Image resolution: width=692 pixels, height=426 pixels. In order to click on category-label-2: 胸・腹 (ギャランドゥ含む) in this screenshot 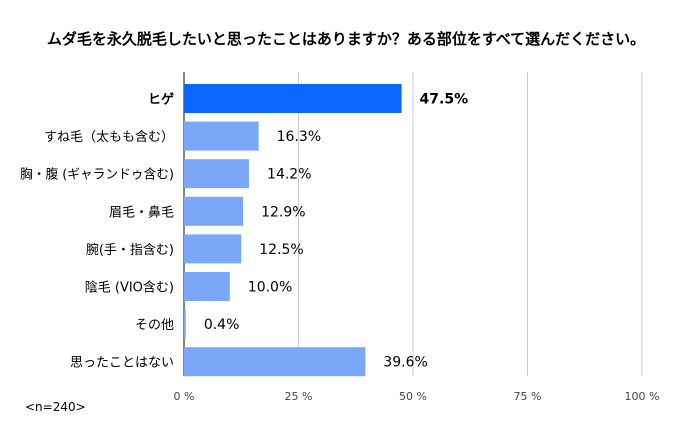, I will do `click(97, 175)`.